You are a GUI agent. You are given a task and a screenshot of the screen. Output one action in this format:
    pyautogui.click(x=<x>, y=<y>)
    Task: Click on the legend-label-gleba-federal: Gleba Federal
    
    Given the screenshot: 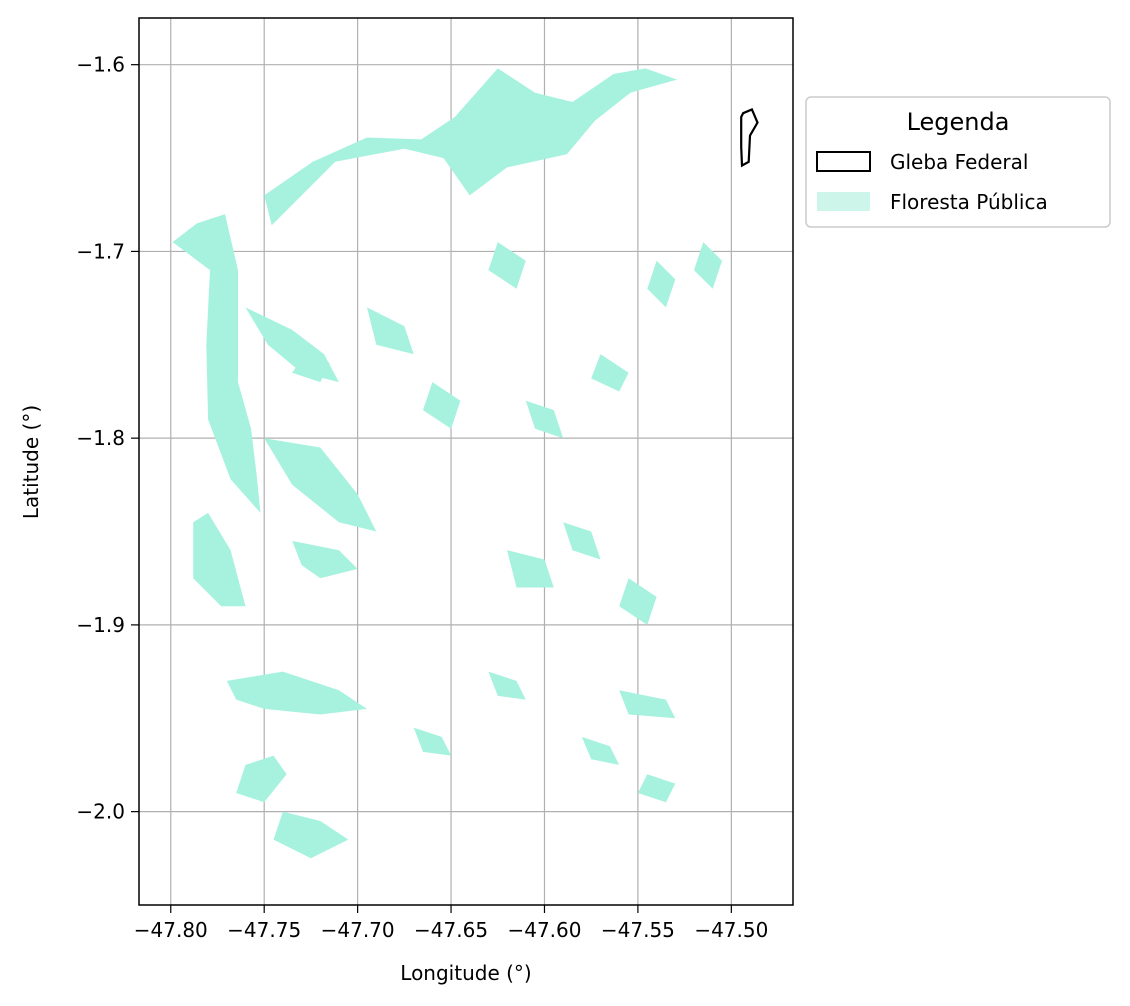 What is the action you would take?
    pyautogui.click(x=959, y=162)
    